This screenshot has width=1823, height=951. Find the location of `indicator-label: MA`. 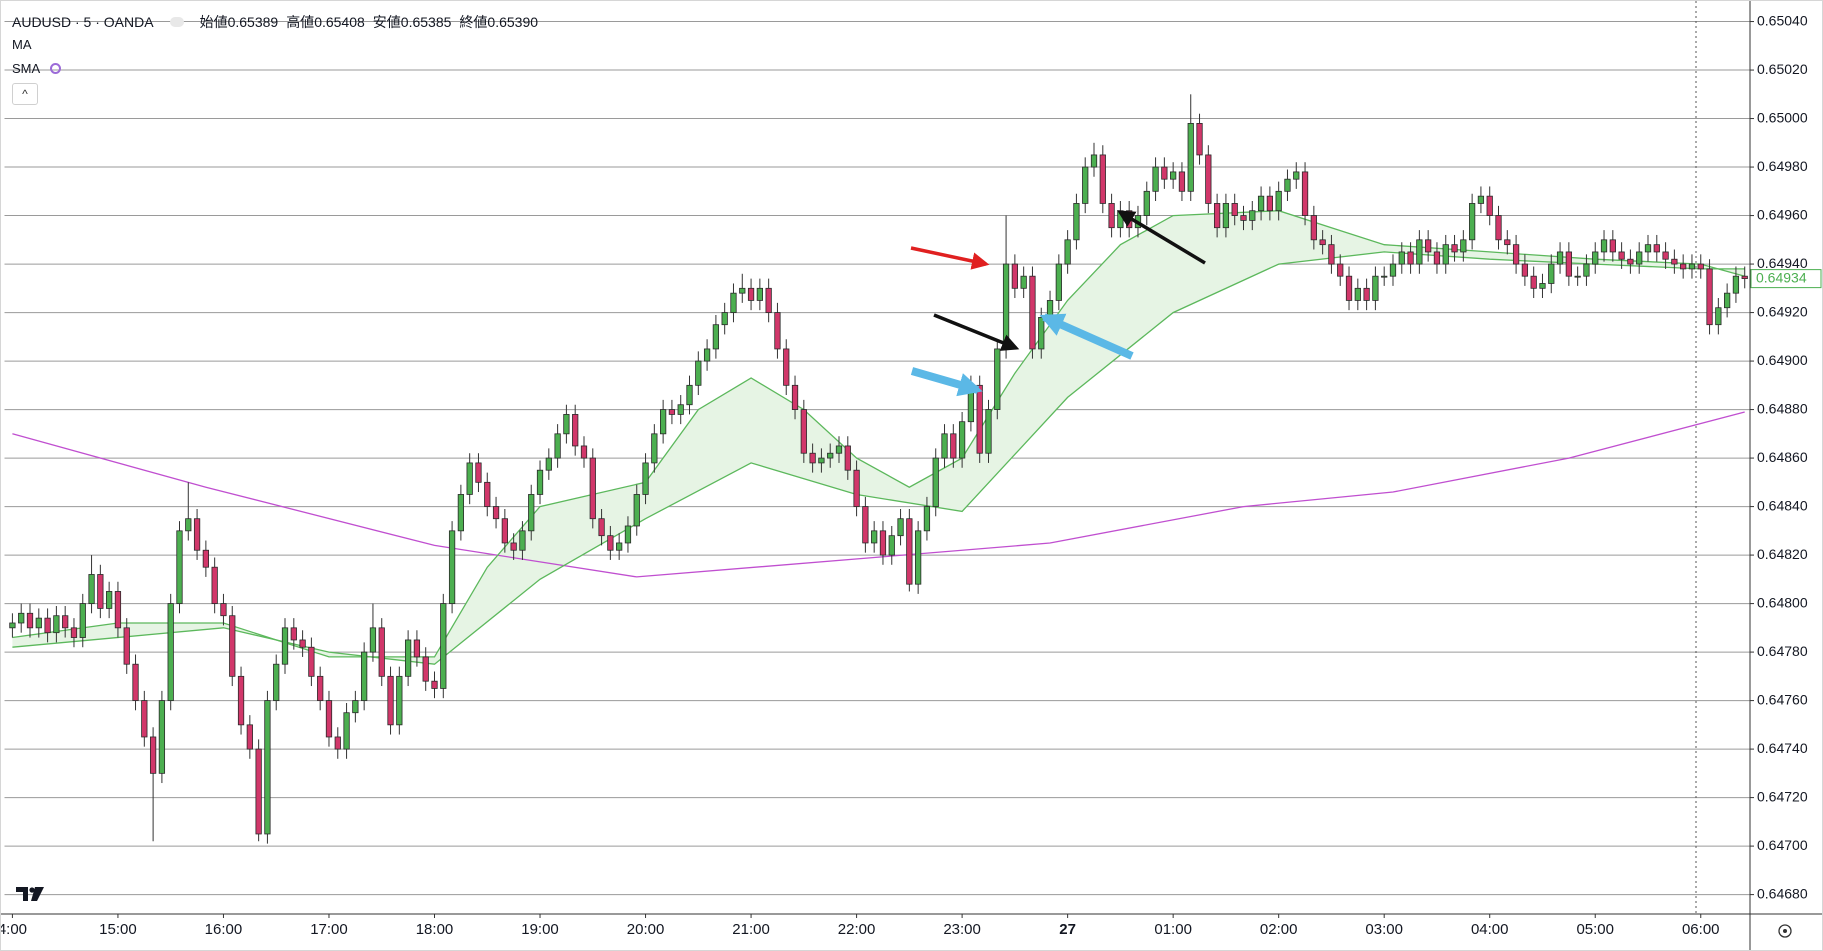

indicator-label: MA is located at coordinates (22, 44).